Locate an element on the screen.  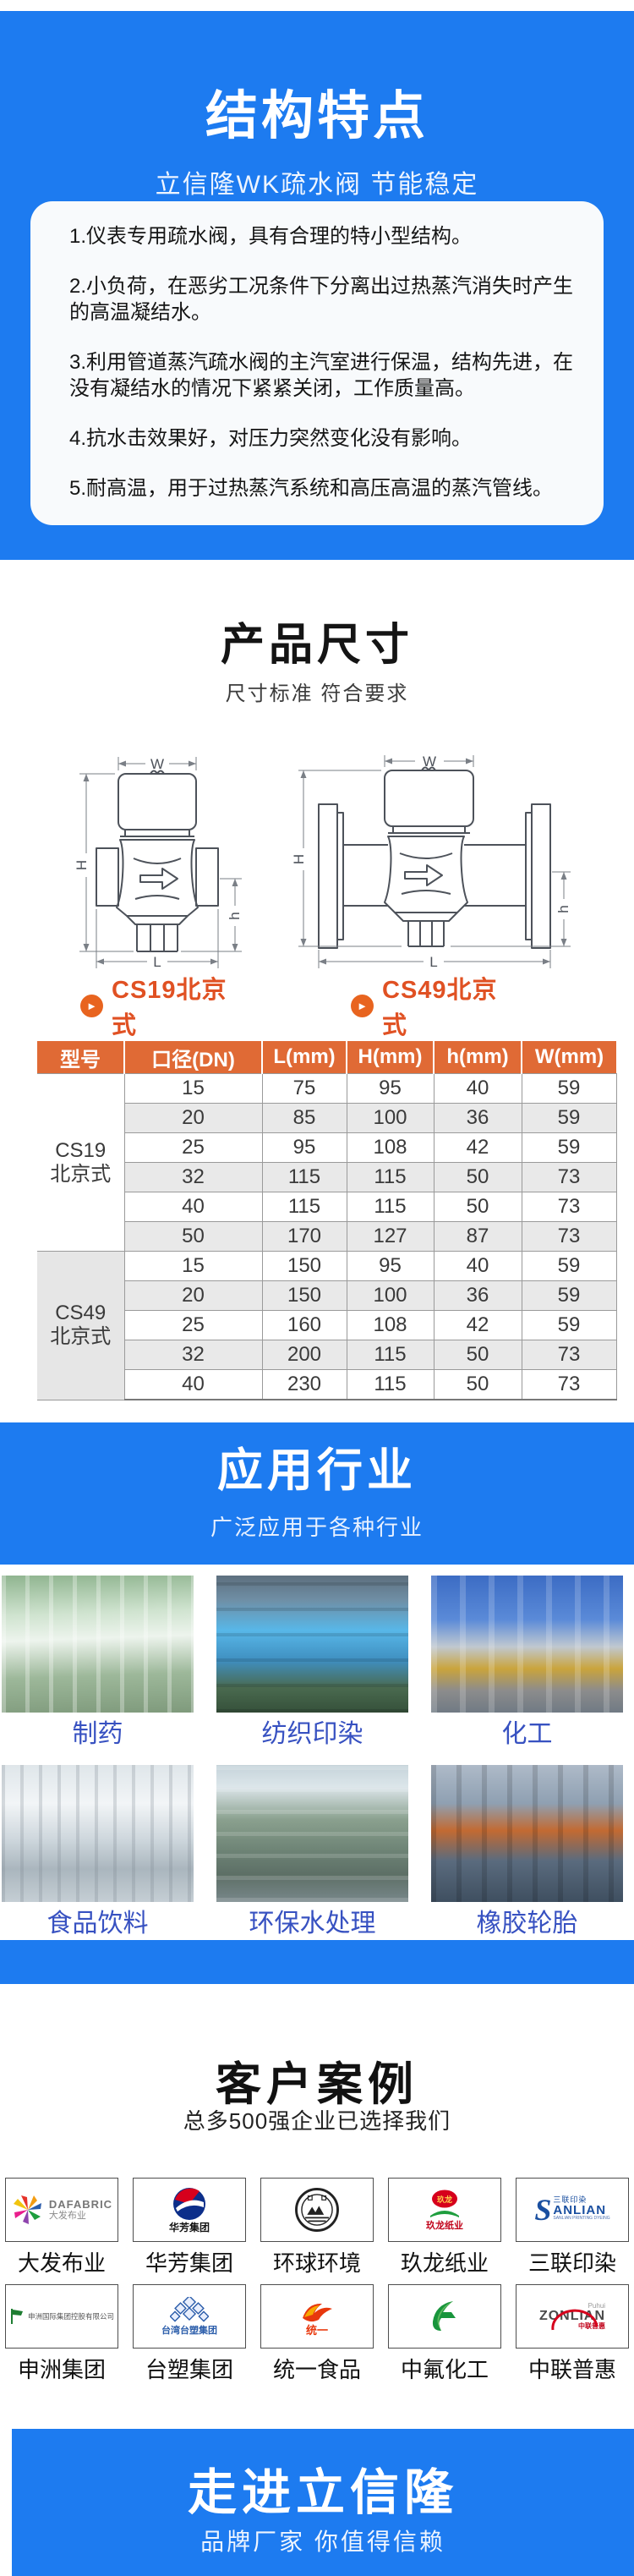
customer-item: 申洲国际集团控股有限公司 申洲集团 is located at coordinates (61, 2333).